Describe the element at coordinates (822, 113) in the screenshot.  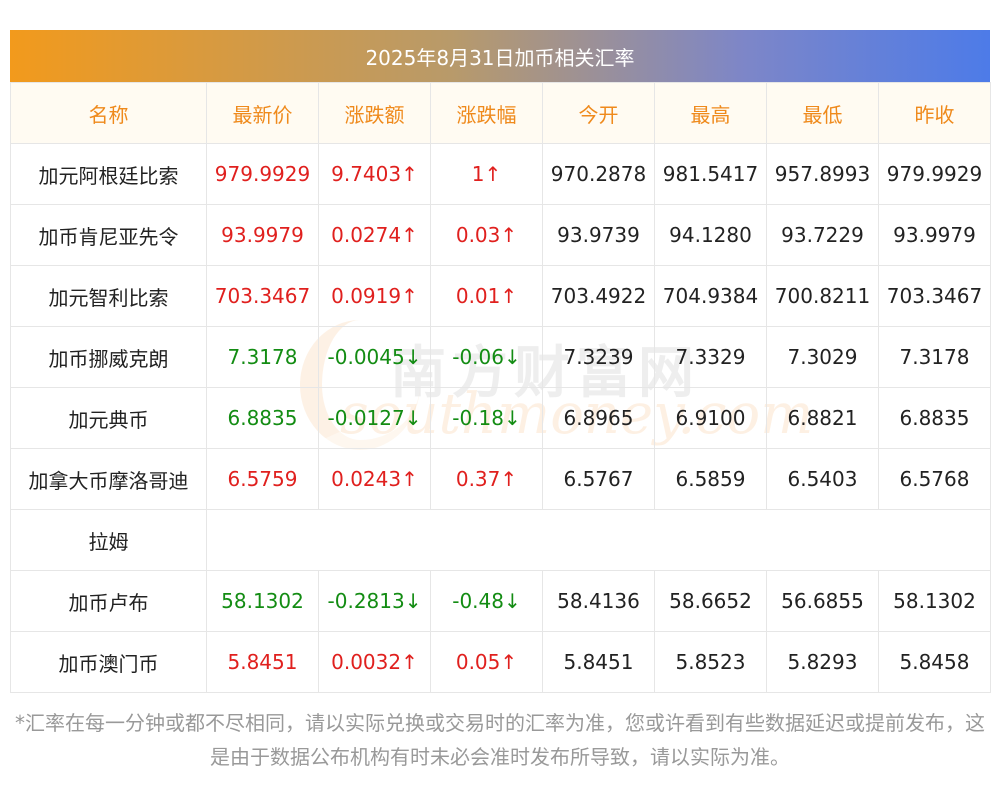
I see `header-low: 最低` at that location.